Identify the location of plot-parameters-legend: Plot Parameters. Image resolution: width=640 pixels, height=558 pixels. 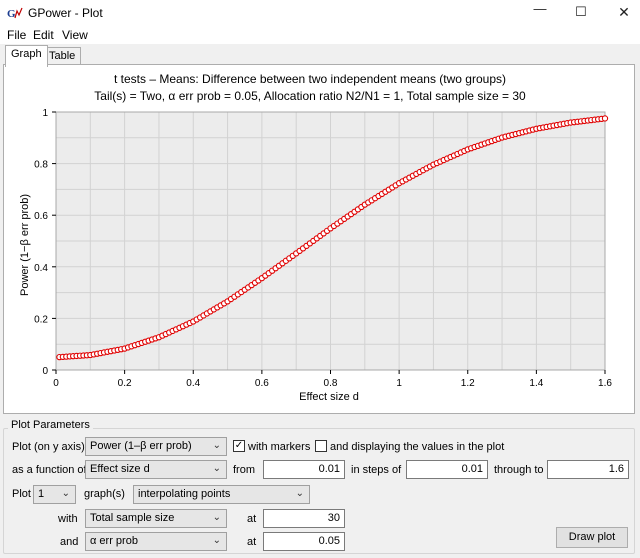
(50, 425).